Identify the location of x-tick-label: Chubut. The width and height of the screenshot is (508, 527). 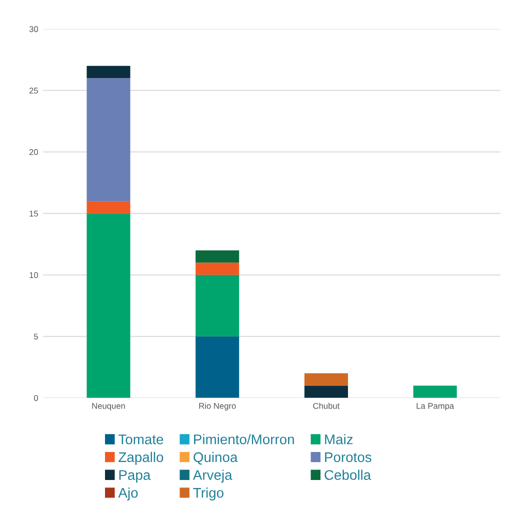
(326, 405).